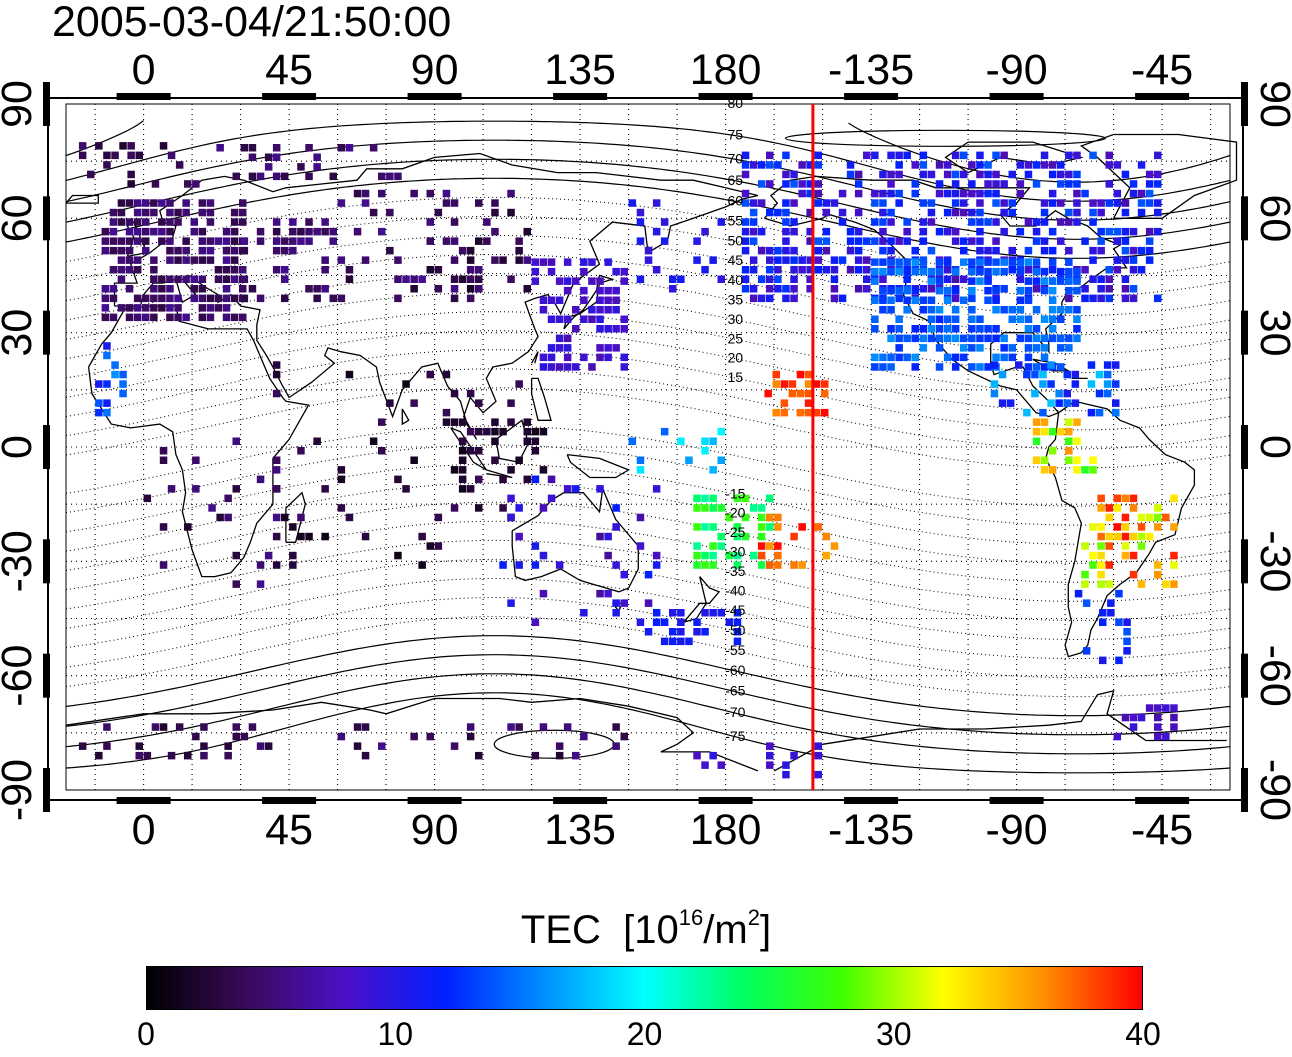 This screenshot has height=1057, width=1292. I want to click on top-lon-tick, so click(289, 96).